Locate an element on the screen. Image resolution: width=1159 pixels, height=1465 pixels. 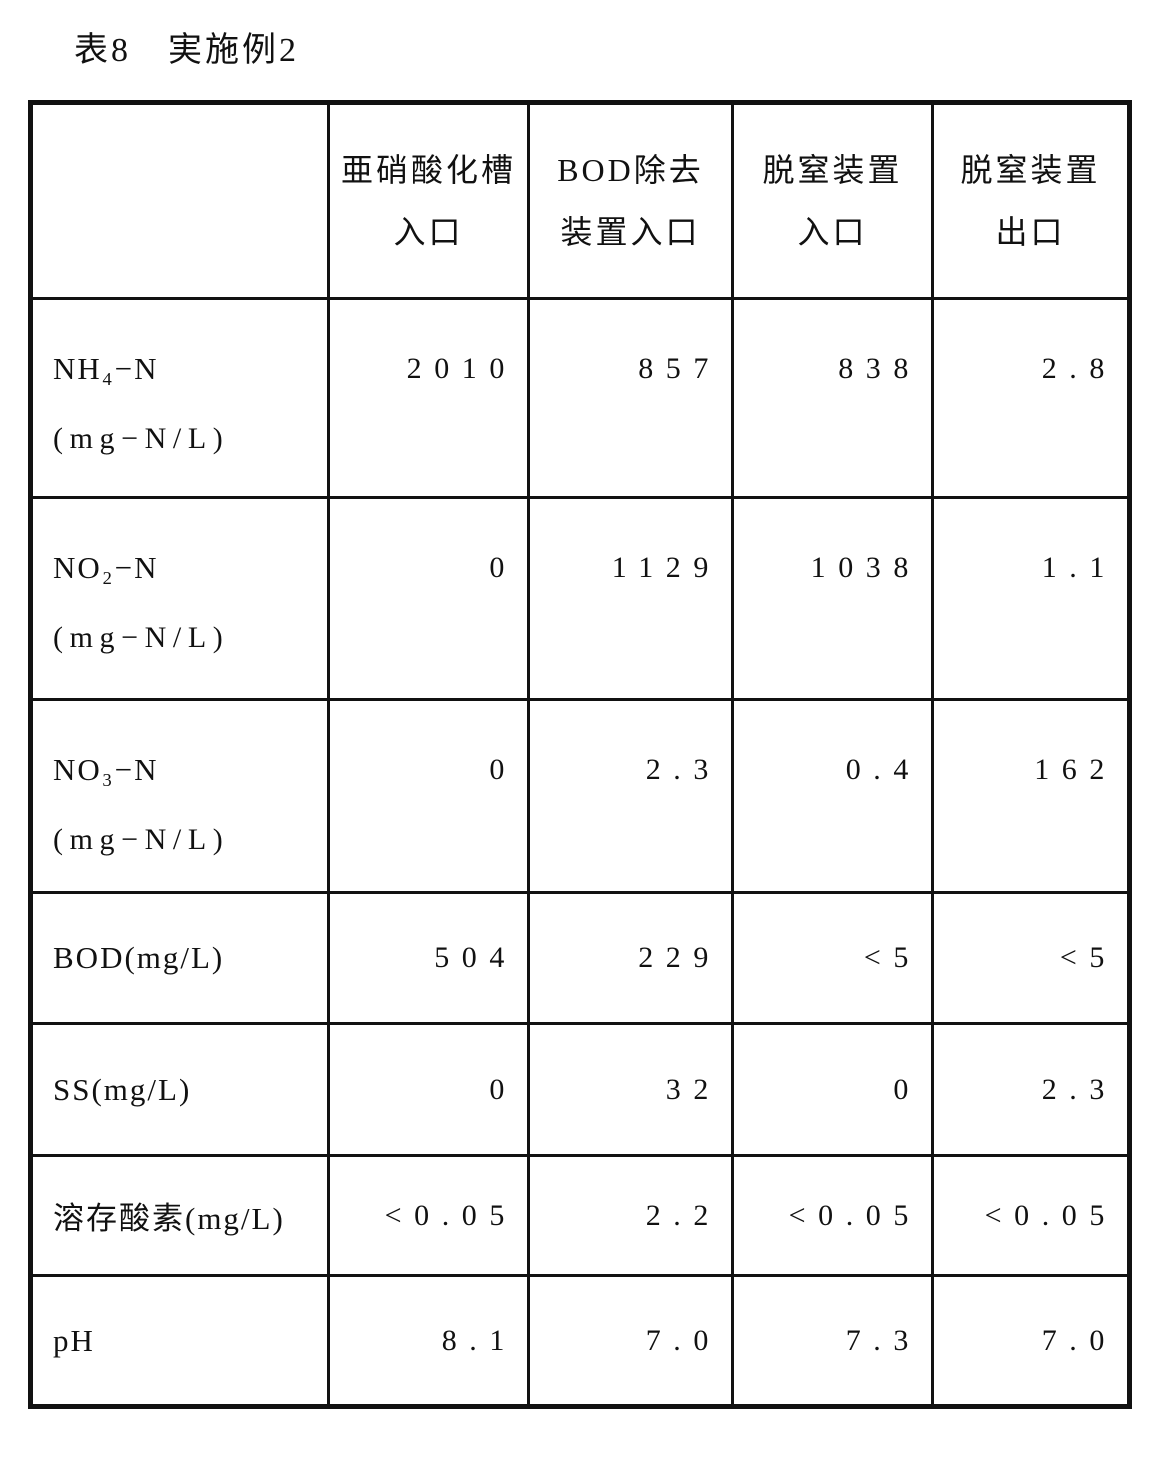
analyte-formula: NH₄−N is located at coordinates (106, 368).